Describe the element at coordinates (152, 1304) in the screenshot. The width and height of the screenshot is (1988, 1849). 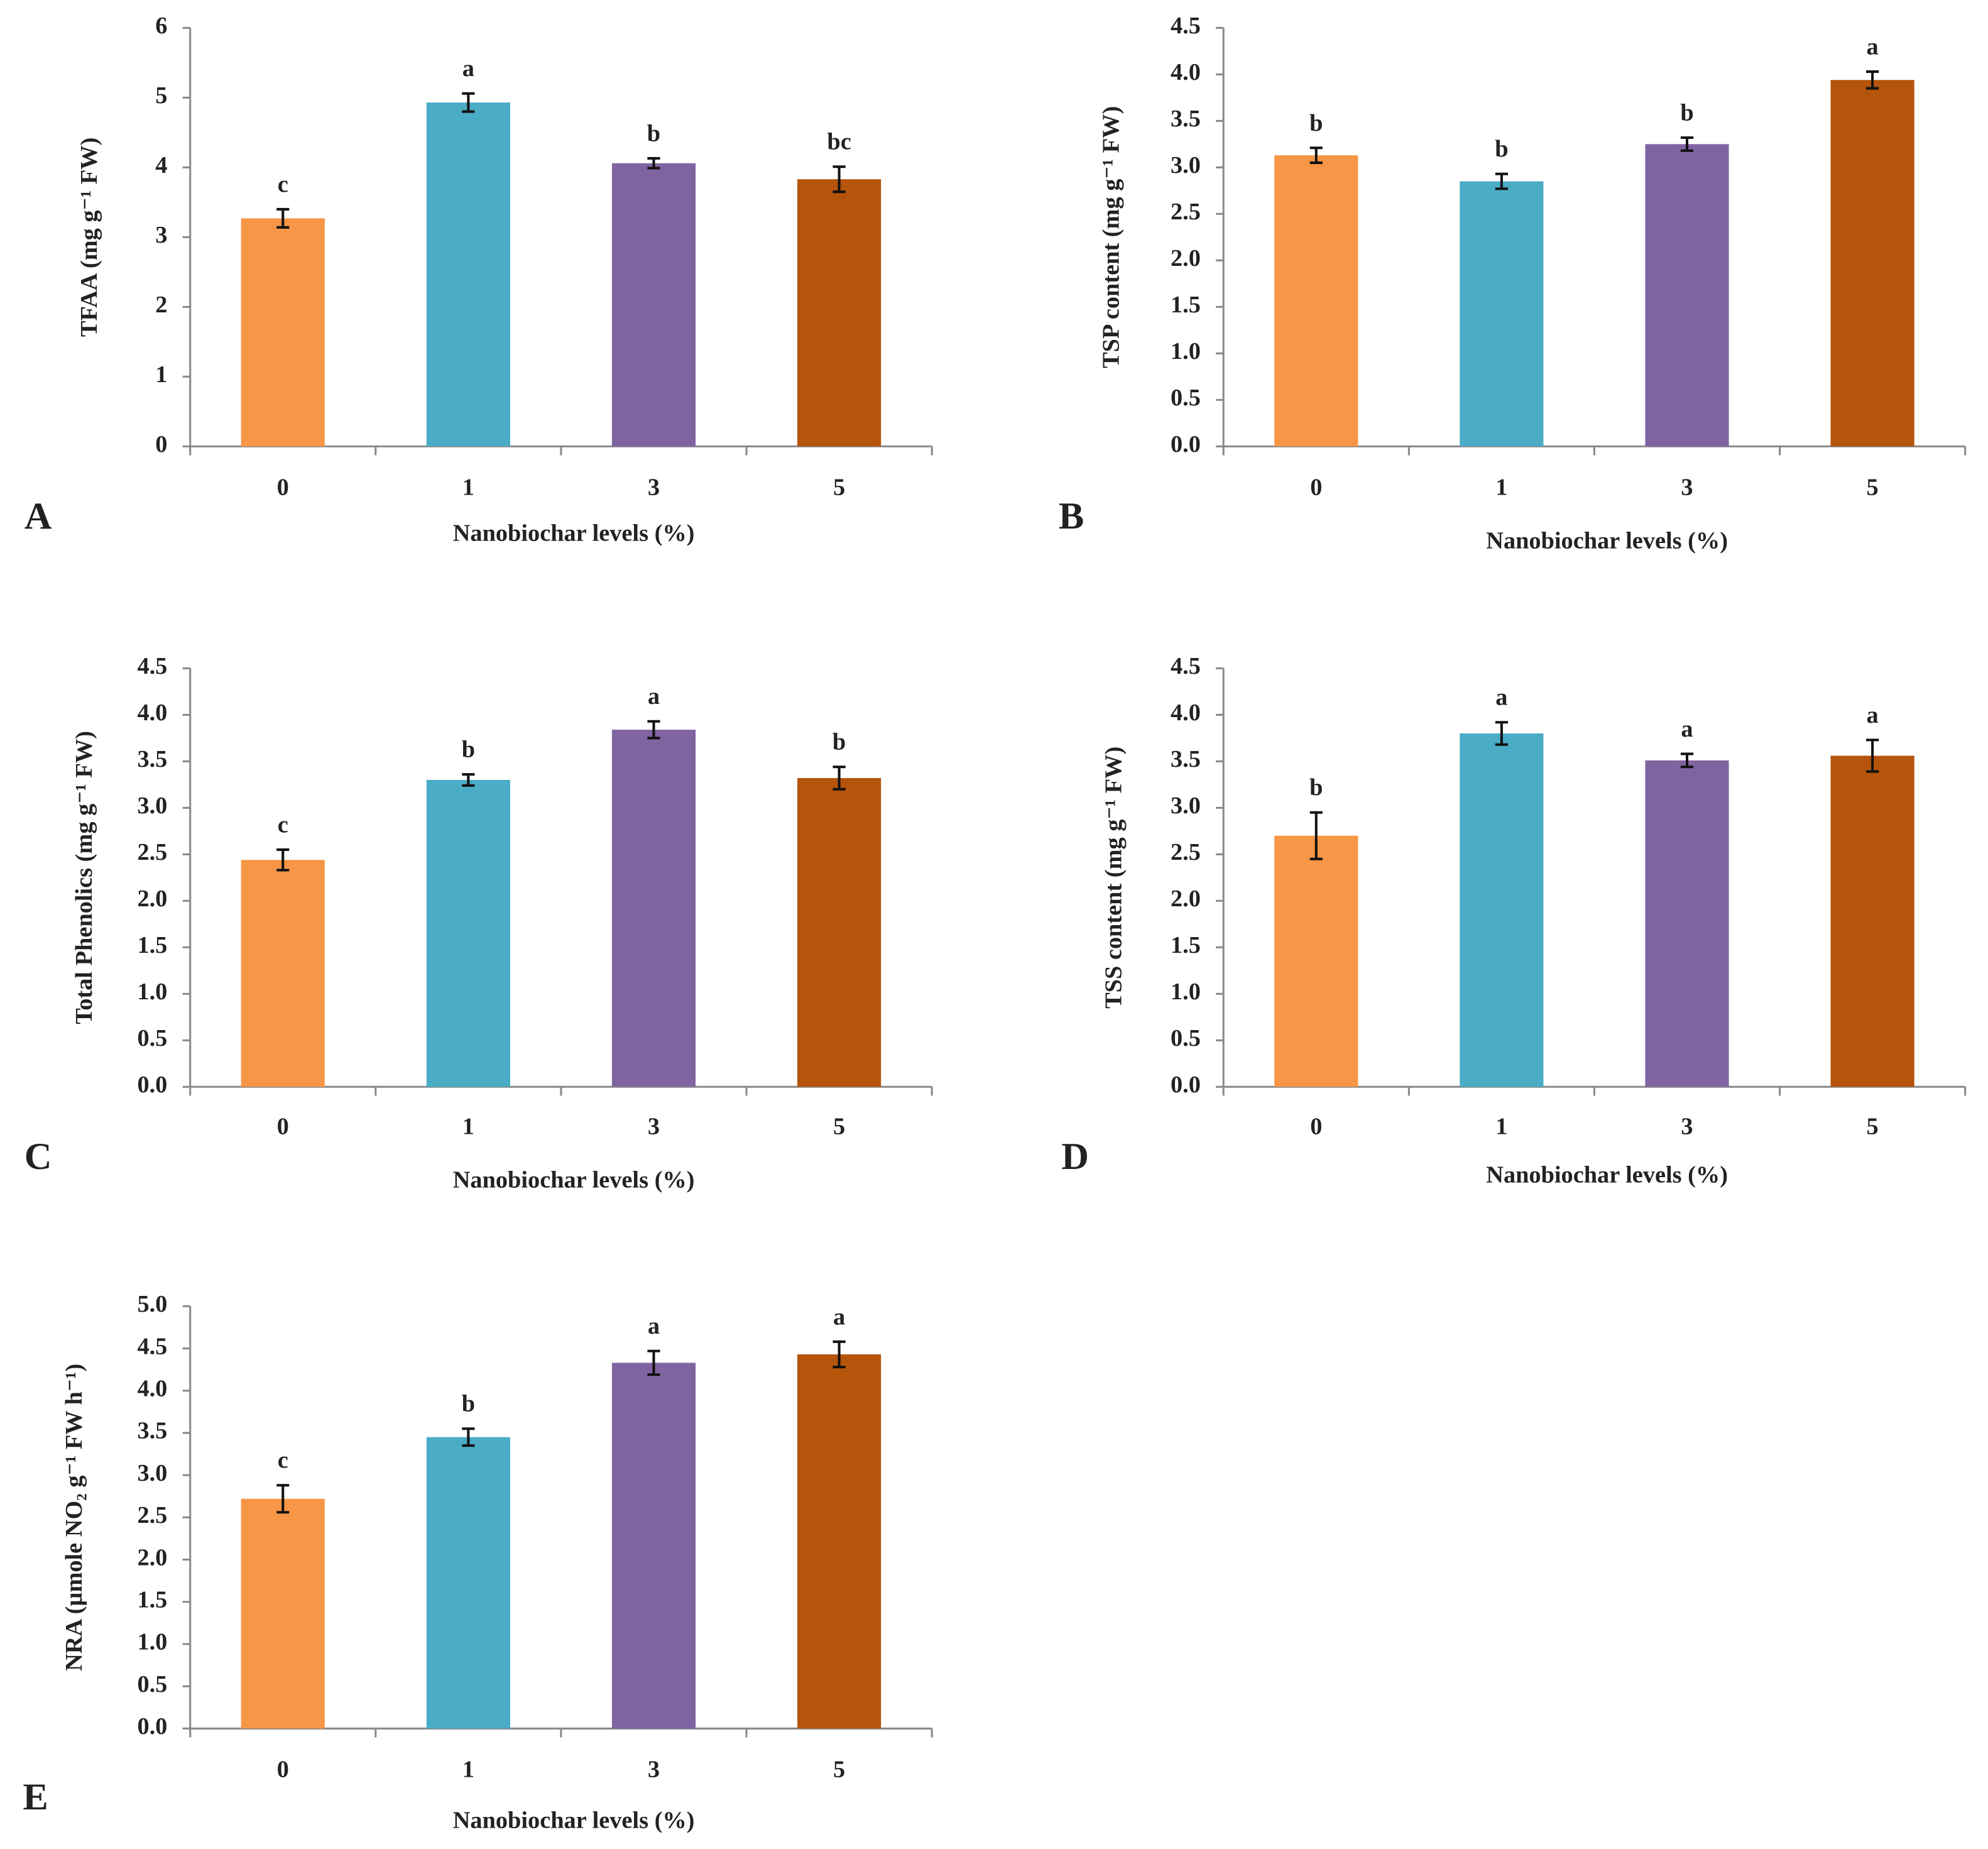
I see `y-tick-label: 5.0` at that location.